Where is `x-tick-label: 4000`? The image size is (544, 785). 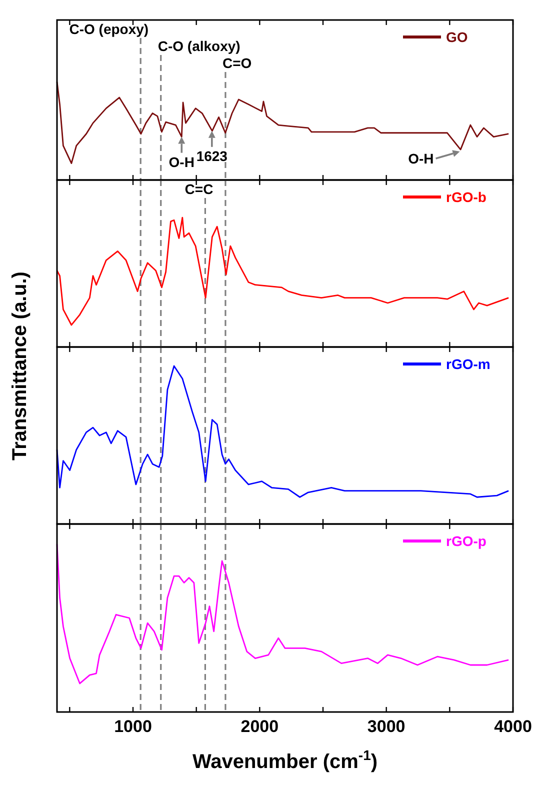 x-tick-label: 4000 is located at coordinates (513, 726).